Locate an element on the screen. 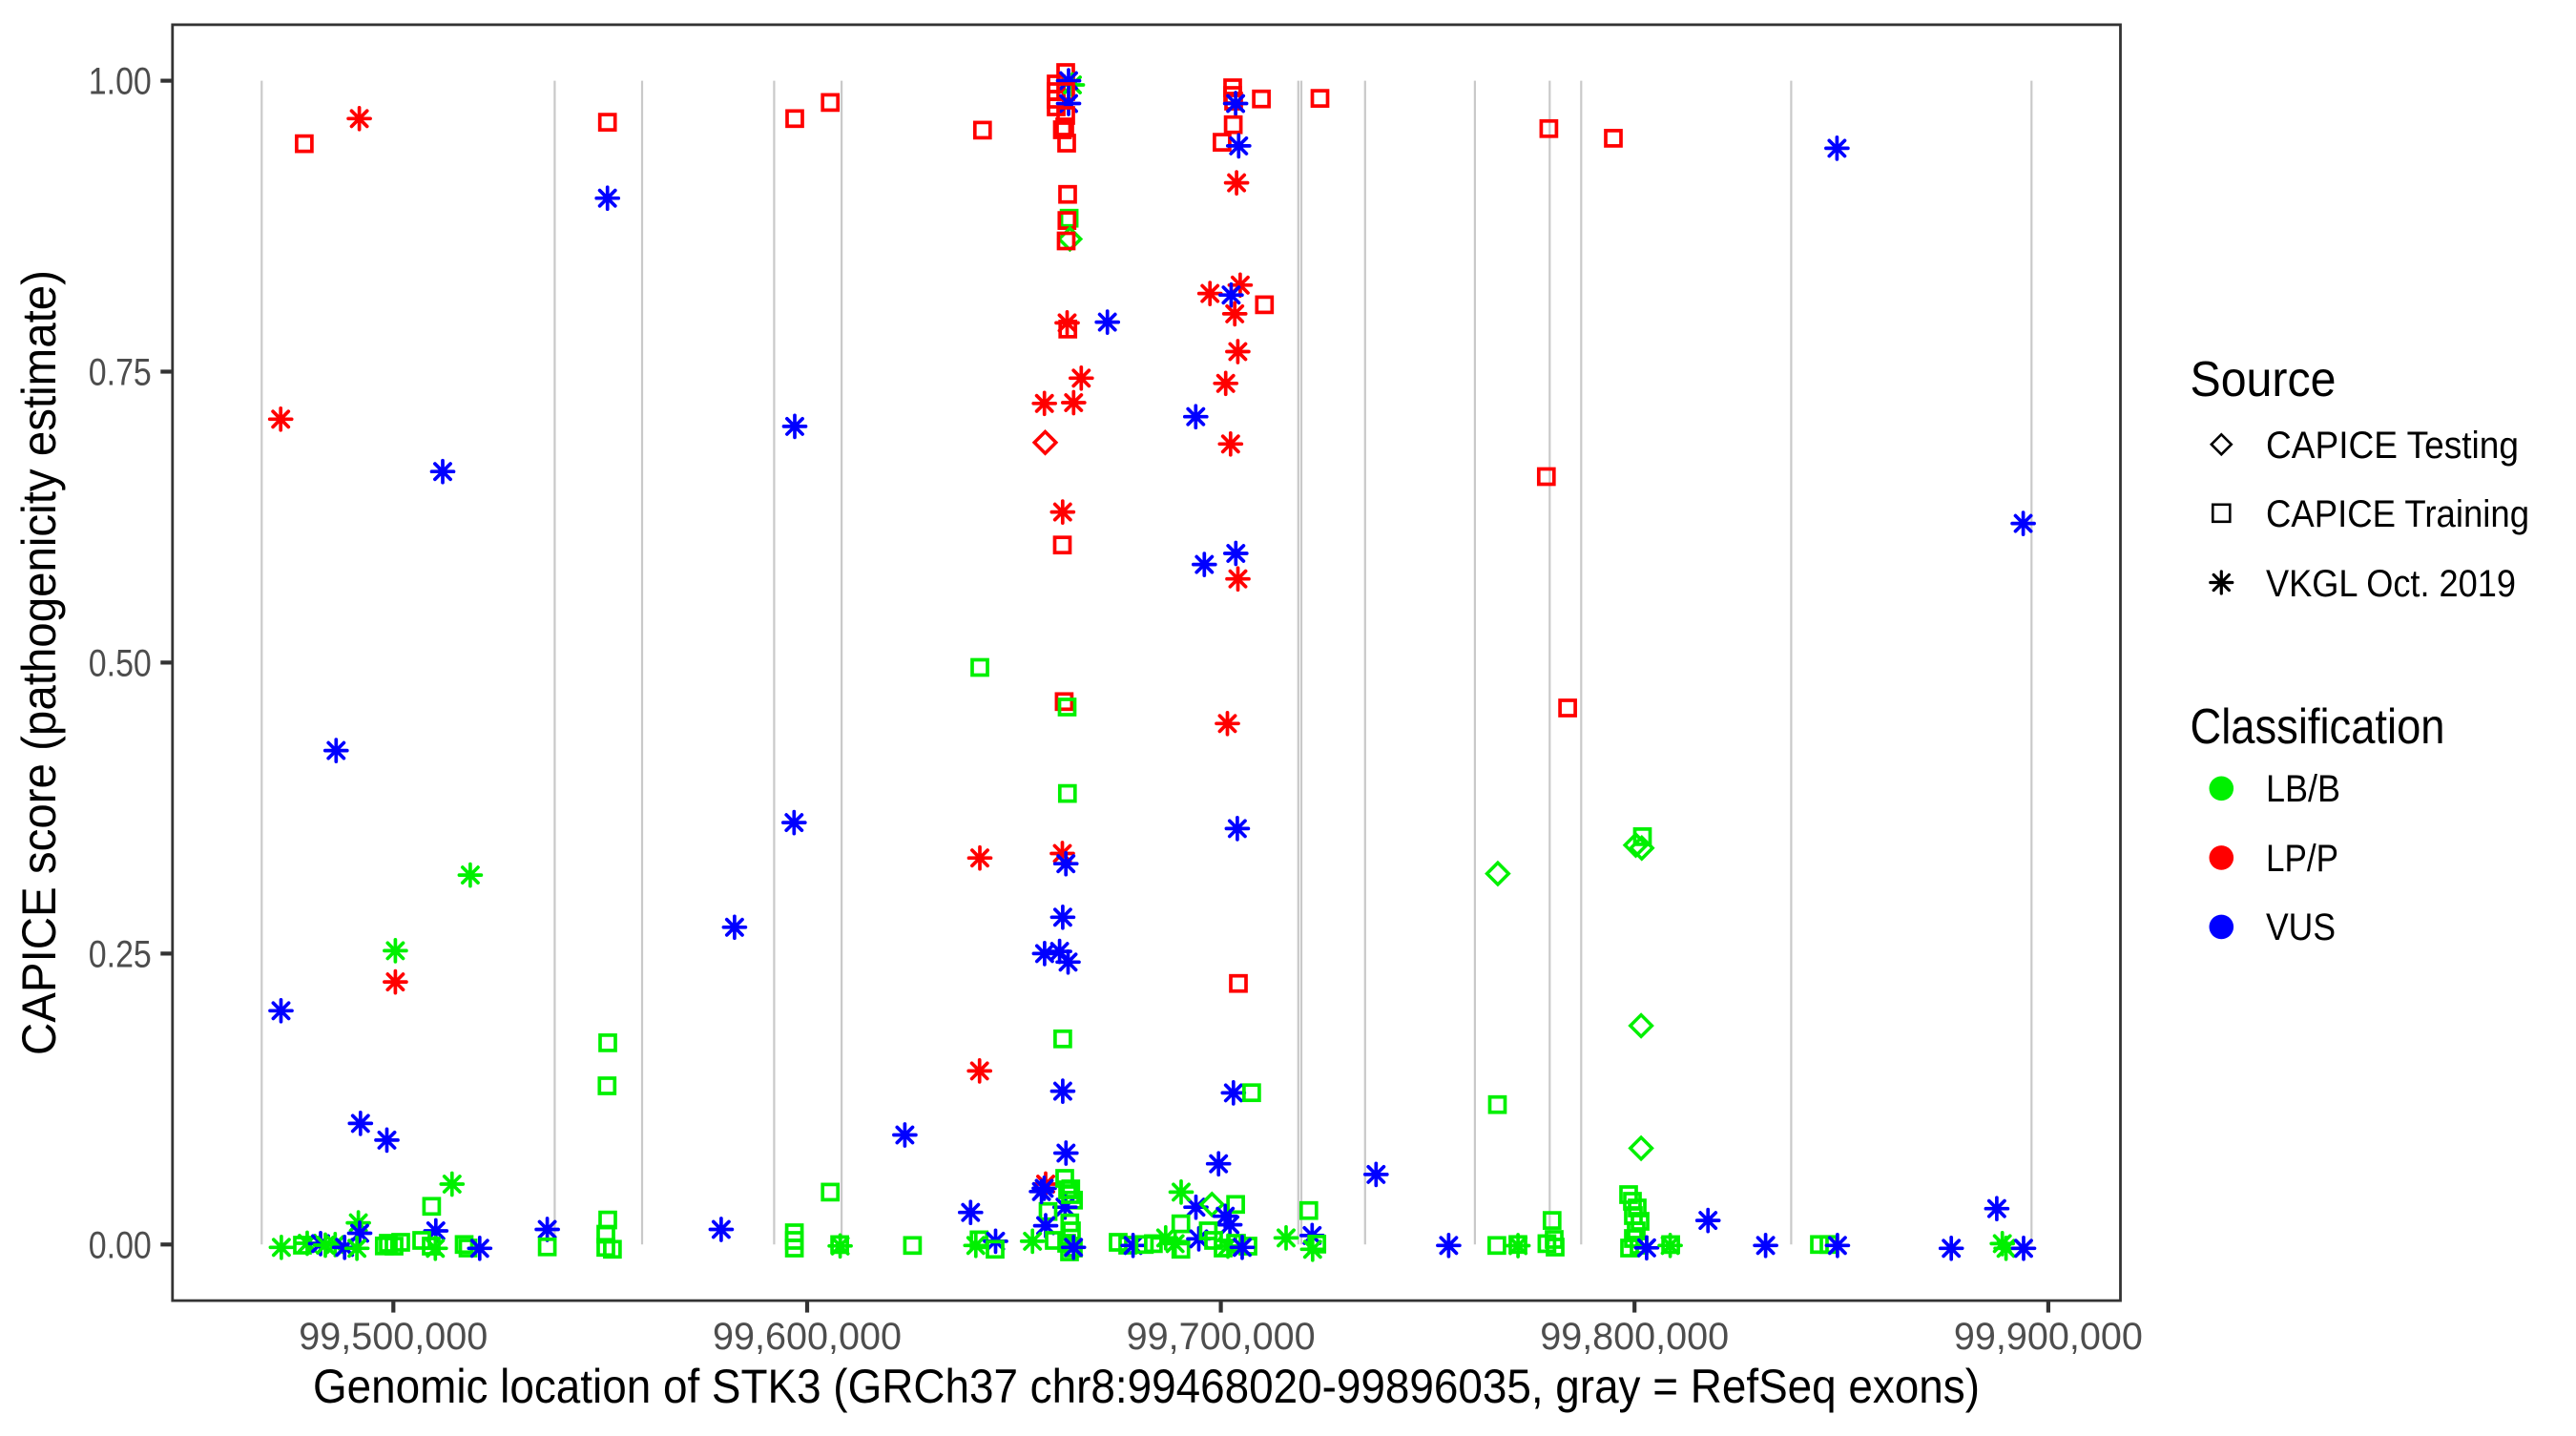  svg-text: VKGL Oct. 2019 is located at coordinates (2391, 584).